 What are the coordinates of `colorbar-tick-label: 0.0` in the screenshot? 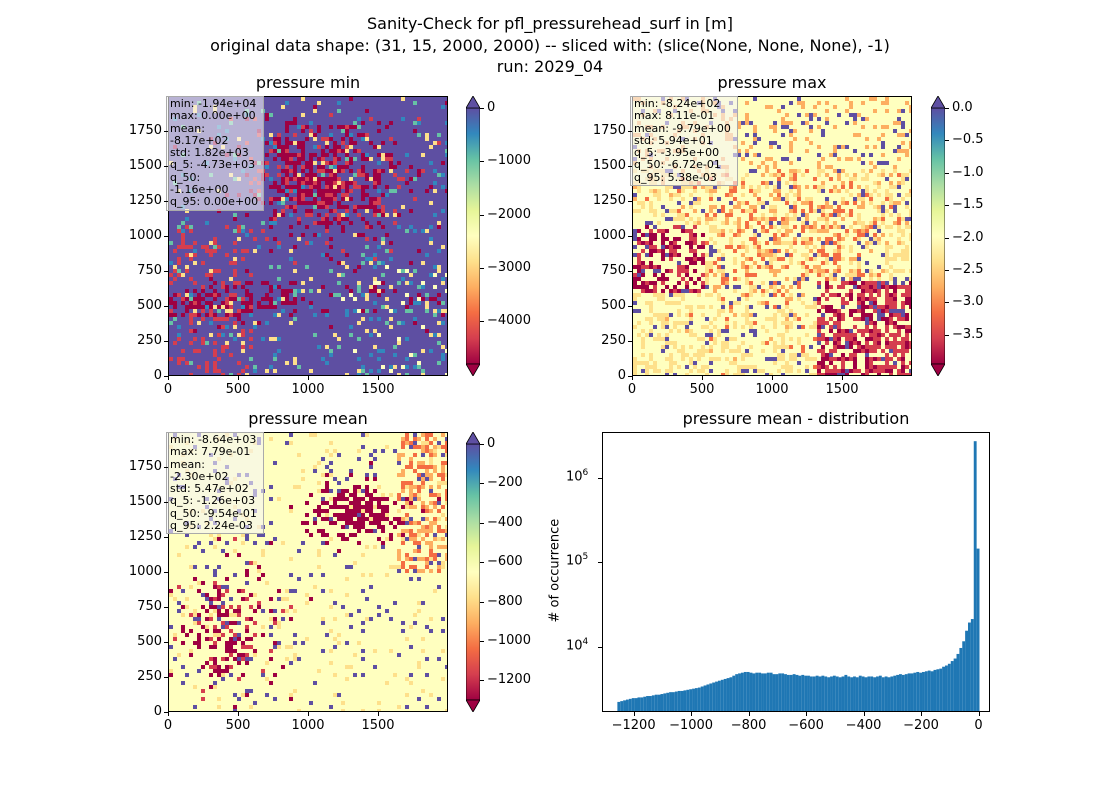 It's located at (962, 107).